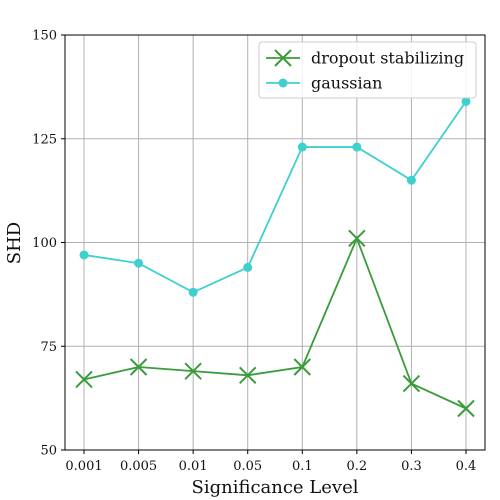 Image resolution: width=500 pixels, height=500 pixels. What do you see at coordinates (44, 243) in the screenshot?
I see `y-tick-label: 100` at bounding box center [44, 243].